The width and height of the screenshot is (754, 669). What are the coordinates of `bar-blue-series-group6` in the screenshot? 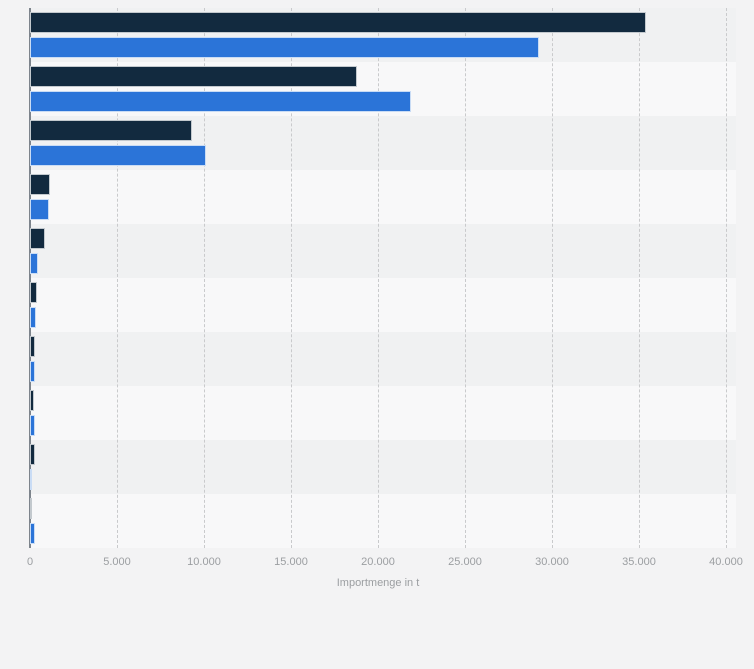 It's located at (33, 317).